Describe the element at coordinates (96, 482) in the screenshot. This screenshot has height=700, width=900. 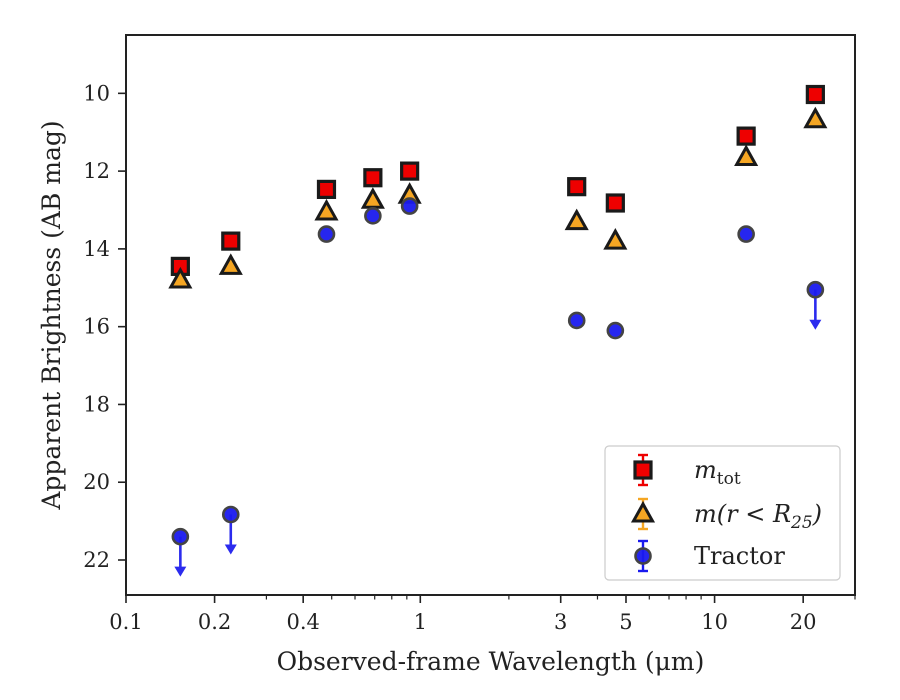
I see `y-tick-label: 20` at that location.